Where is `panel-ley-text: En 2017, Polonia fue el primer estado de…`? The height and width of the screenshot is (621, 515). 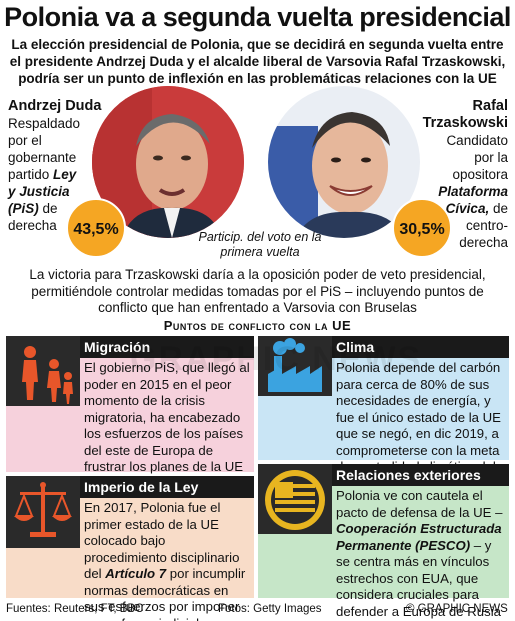
panel-ley-text: En 2017, Polonia fue el primer estado de… is located at coordinates (167, 560).